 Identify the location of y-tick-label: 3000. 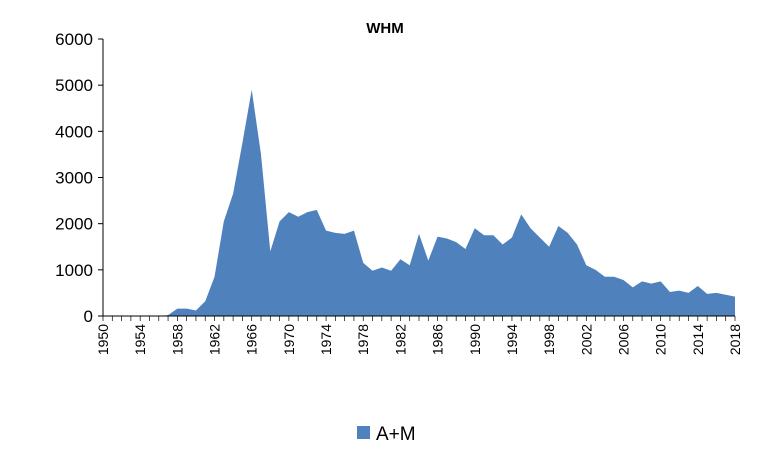
(74, 178).